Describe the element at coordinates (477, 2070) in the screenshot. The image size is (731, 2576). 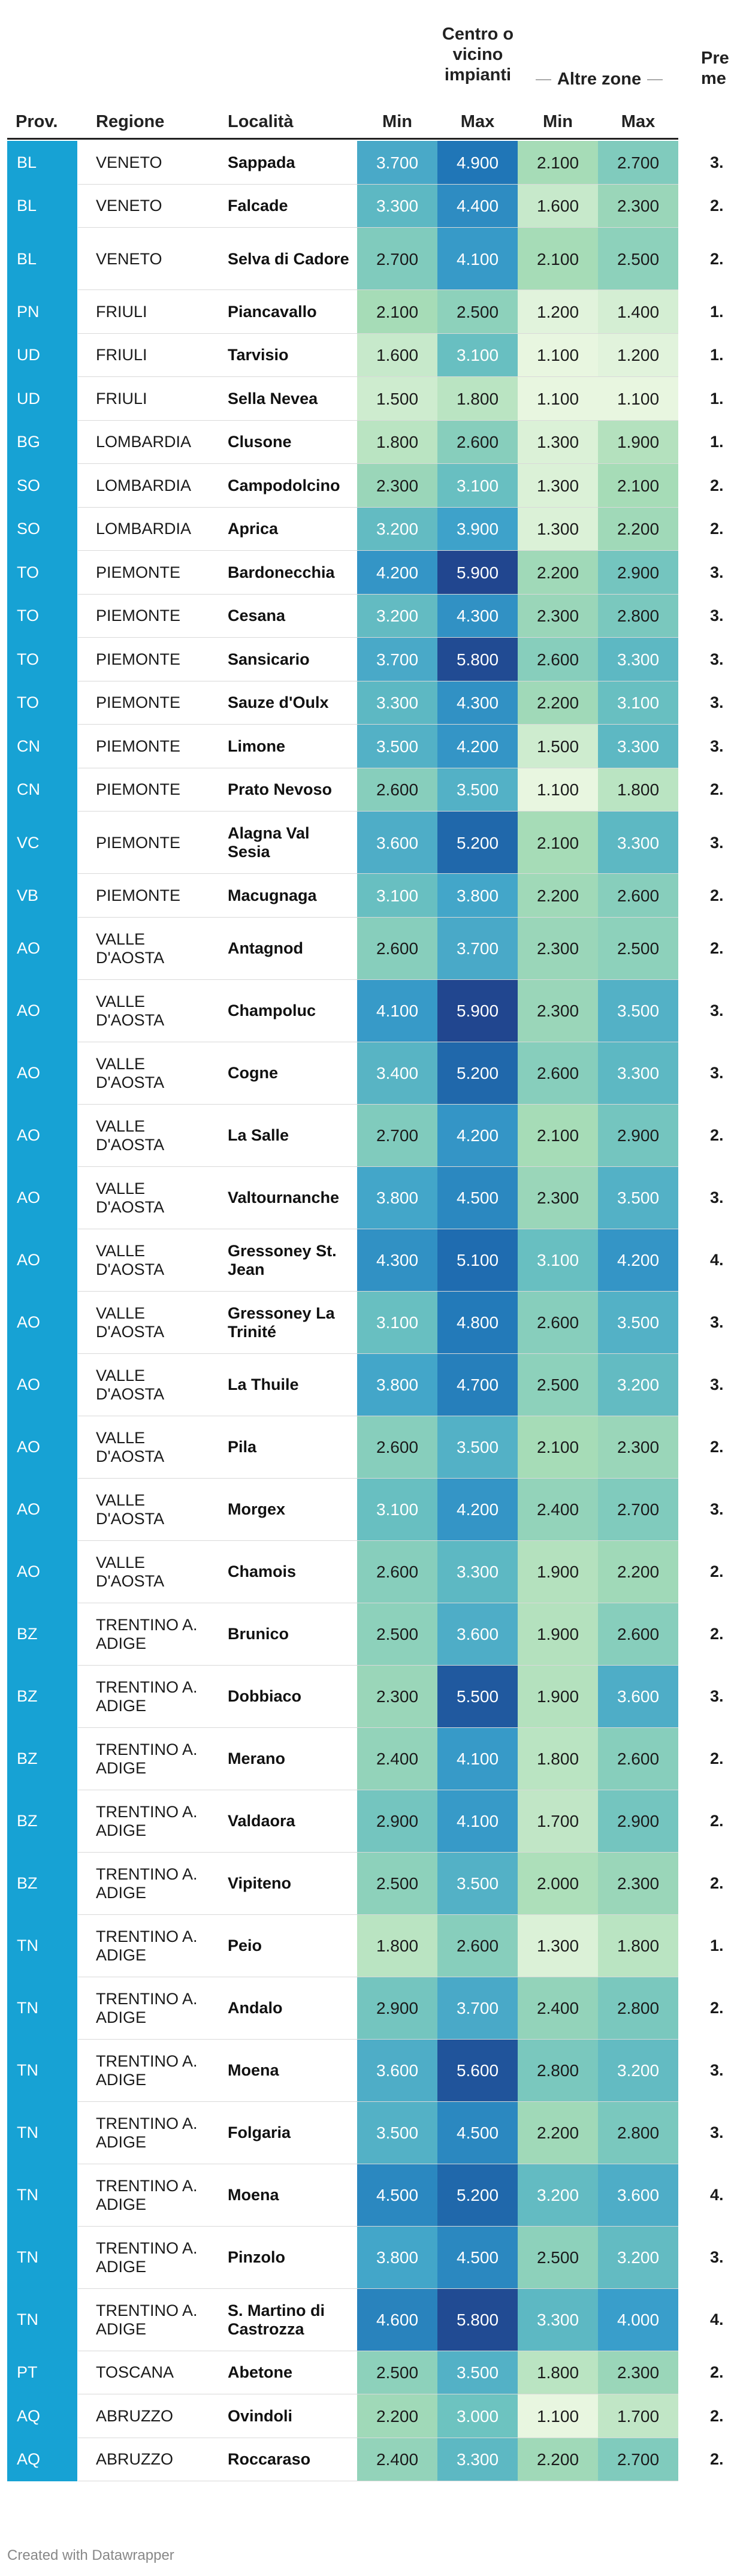
I see `cell-centro-max: 5.600` at that location.